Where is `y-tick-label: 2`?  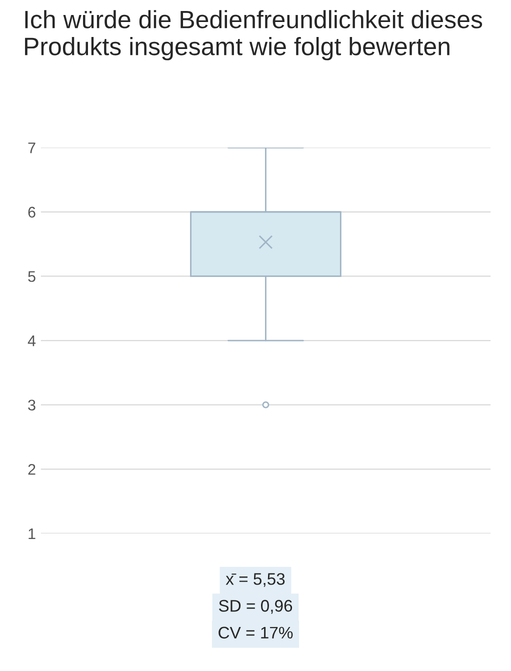 y-tick-label: 2 is located at coordinates (32, 469).